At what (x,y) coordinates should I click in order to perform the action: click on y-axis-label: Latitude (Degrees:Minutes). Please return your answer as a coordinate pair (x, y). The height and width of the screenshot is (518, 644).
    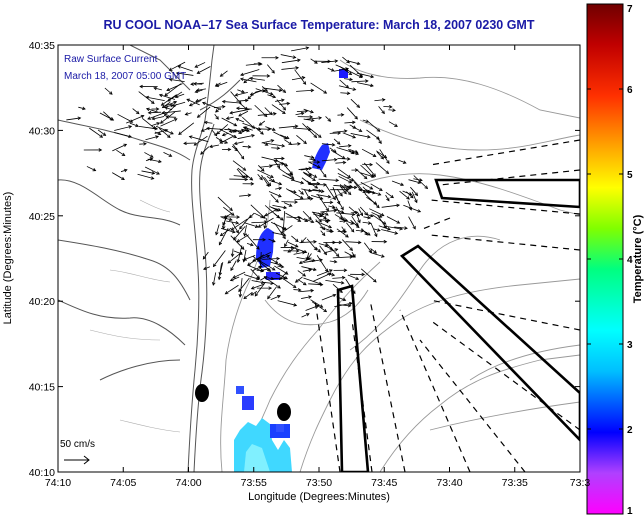
    Looking at the image, I should click on (8, 258).